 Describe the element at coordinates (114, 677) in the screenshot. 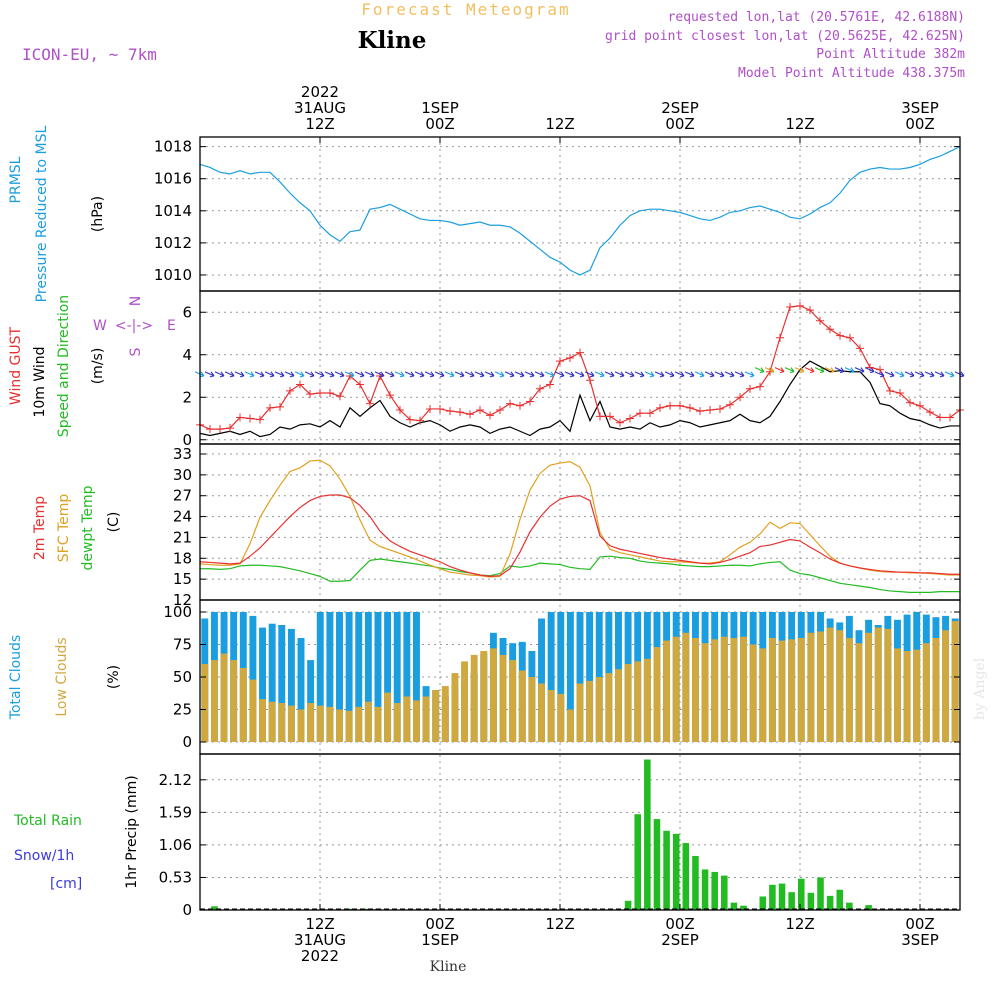

I see `cloud-ylabel: (%)` at that location.